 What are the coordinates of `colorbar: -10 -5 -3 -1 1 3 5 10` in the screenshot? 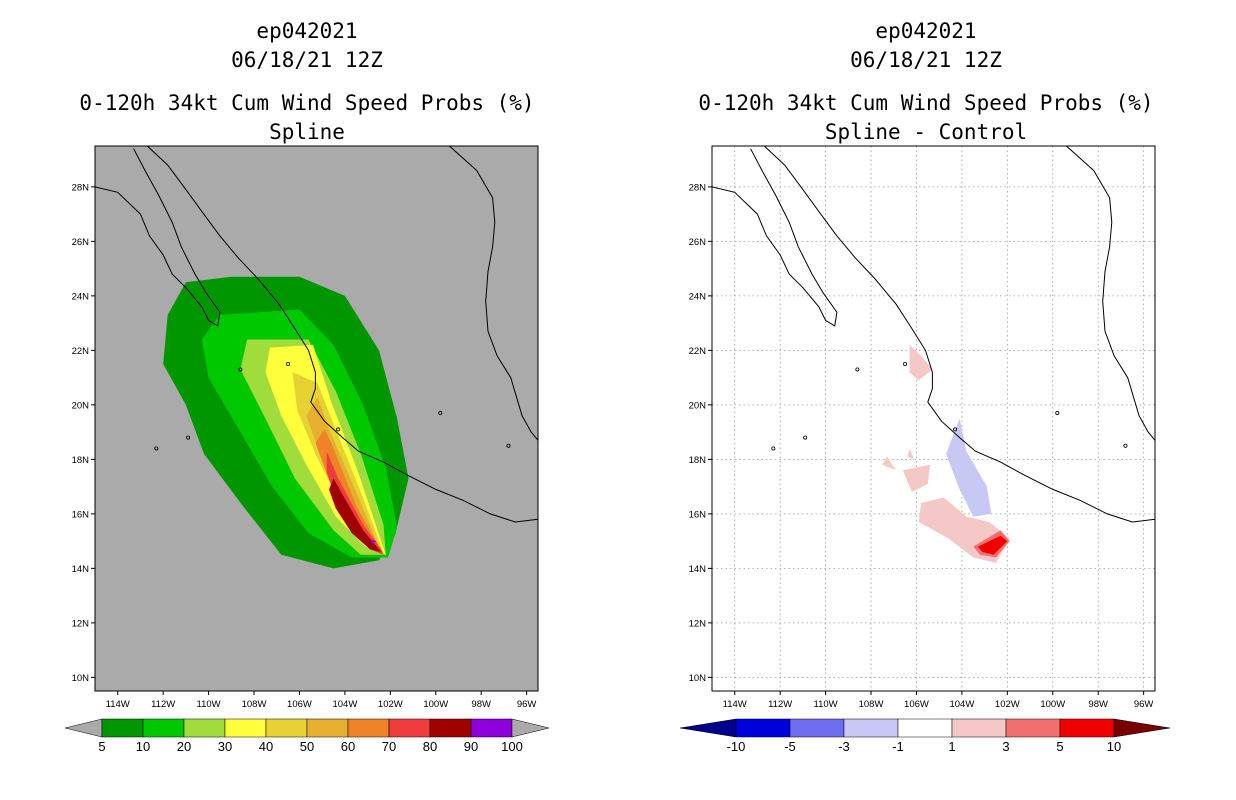 It's located at (925, 736).